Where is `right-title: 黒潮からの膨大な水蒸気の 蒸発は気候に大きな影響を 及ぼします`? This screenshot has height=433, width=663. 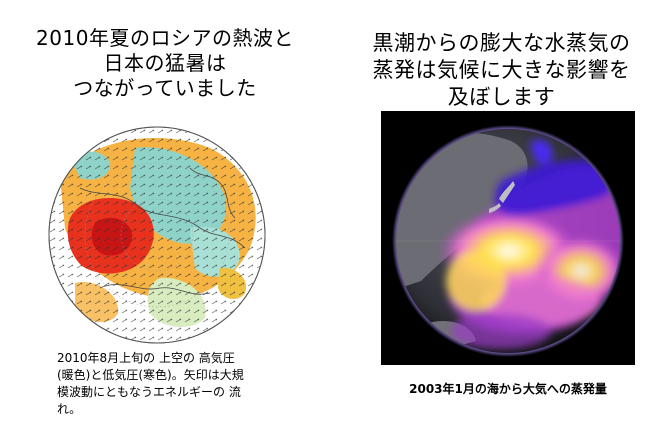
right-title: 黒潮からの膨大な水蒸気の 蒸発は気候に大きな影響を 及ぼします is located at coordinates (501, 70).